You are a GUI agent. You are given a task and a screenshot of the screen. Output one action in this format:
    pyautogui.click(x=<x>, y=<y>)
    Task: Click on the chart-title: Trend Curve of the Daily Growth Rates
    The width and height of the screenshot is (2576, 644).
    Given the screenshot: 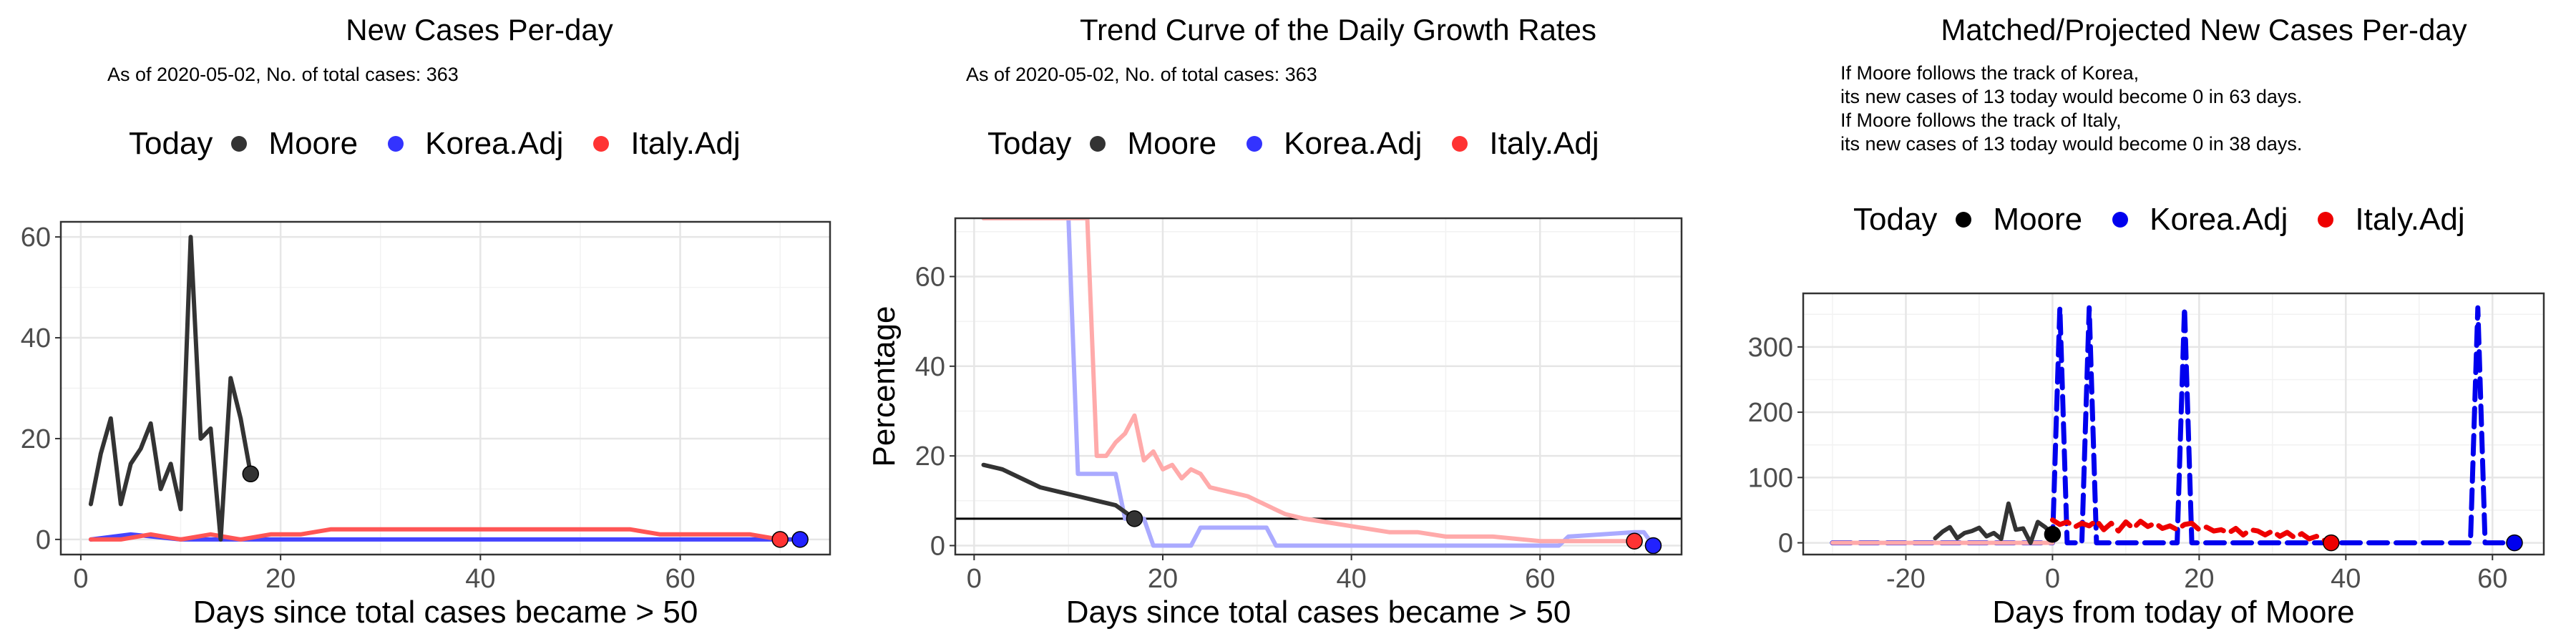 What is the action you would take?
    pyautogui.click(x=1338, y=30)
    